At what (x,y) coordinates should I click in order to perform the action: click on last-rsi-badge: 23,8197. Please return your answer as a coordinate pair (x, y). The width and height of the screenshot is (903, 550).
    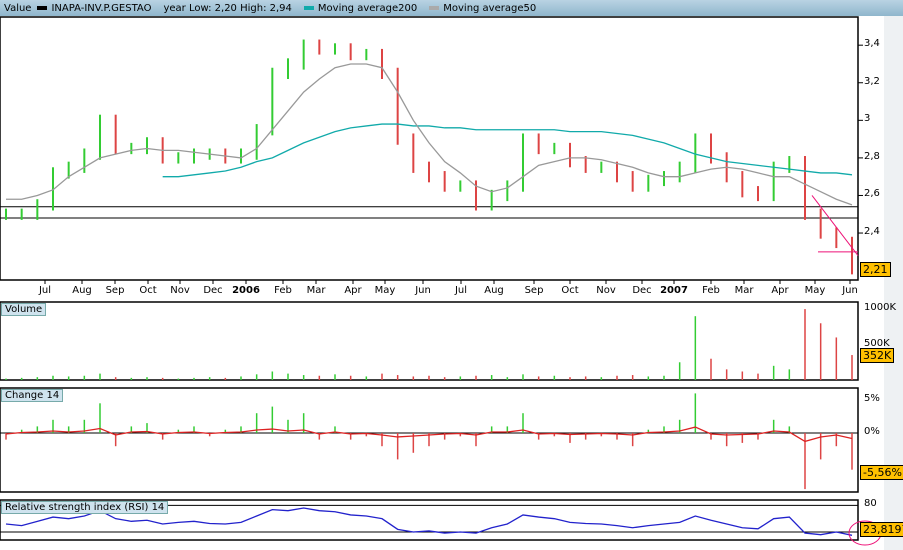
    Looking at the image, I should click on (881, 529).